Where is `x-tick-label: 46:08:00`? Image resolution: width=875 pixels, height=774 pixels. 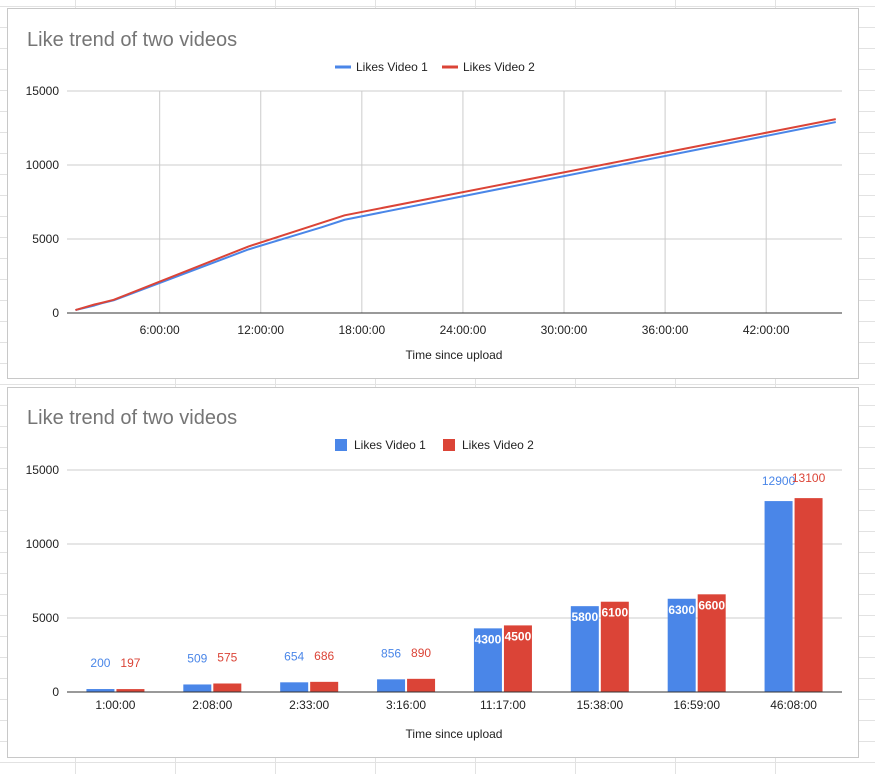
x-tick-label: 46:08:00 is located at coordinates (793, 705).